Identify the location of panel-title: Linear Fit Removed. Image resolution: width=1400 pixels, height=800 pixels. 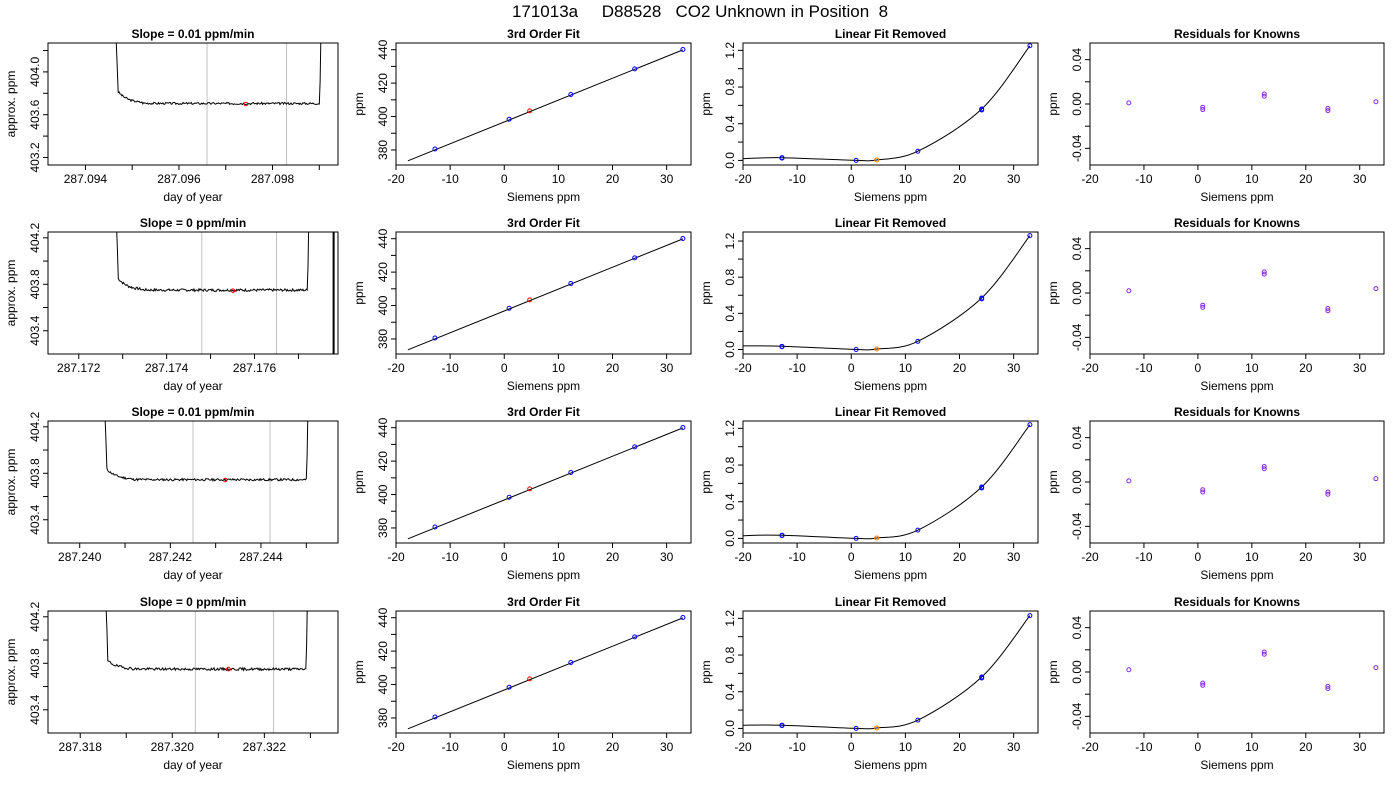
(890, 223).